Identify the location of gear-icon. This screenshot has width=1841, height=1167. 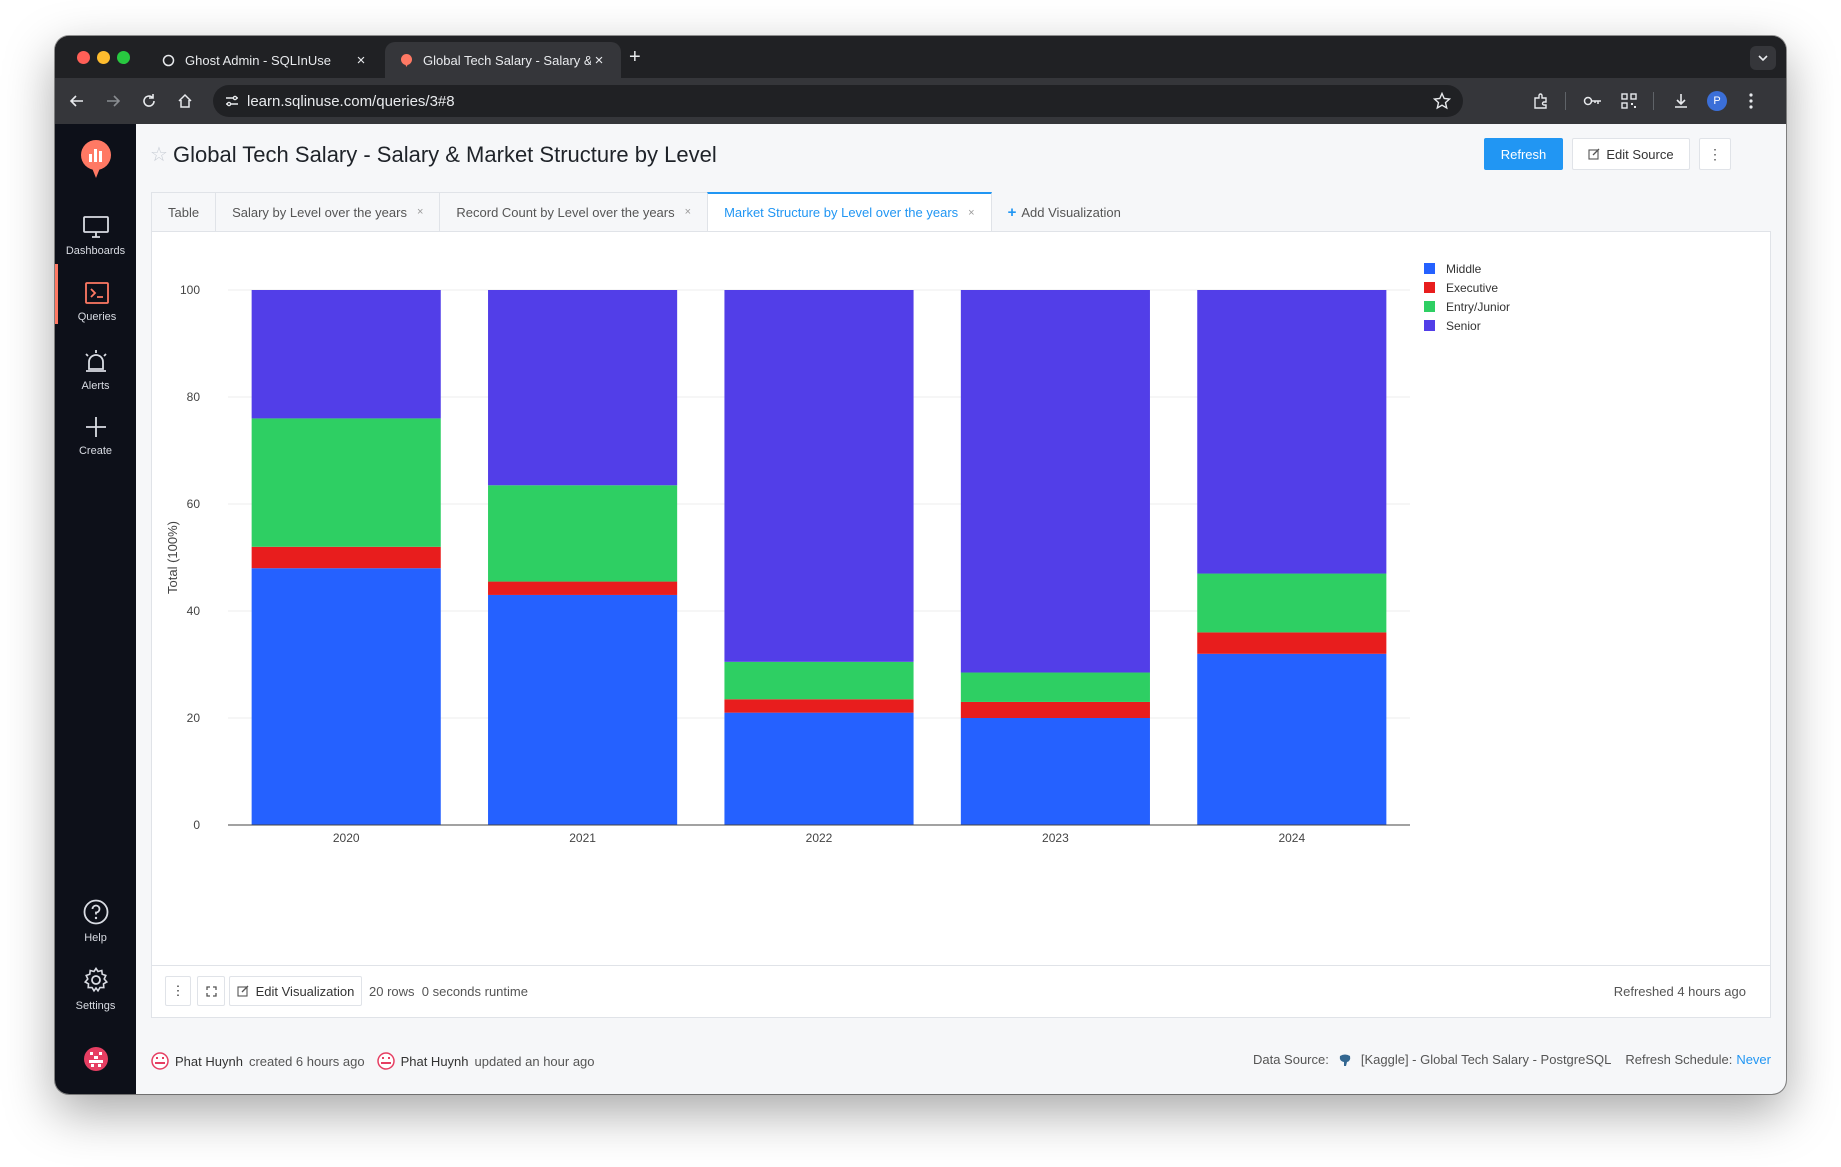
(95, 980).